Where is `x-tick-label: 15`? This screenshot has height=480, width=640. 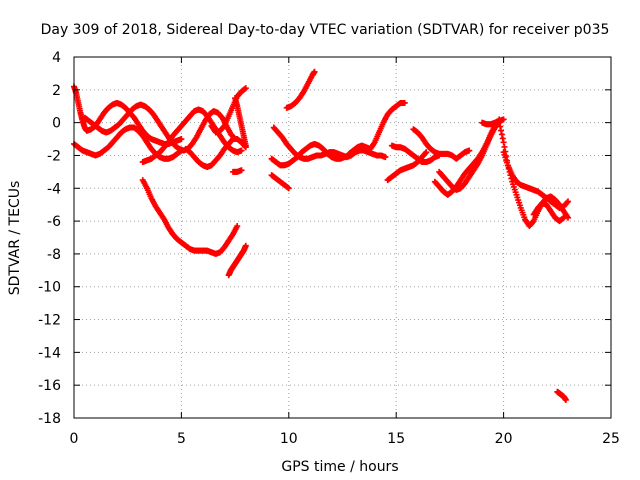 x-tick-label: 15 is located at coordinates (396, 439).